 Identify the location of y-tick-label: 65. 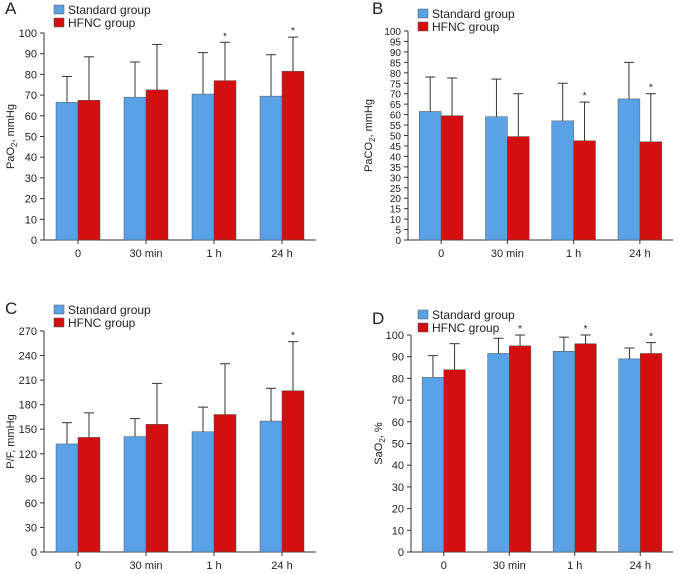
(396, 105).